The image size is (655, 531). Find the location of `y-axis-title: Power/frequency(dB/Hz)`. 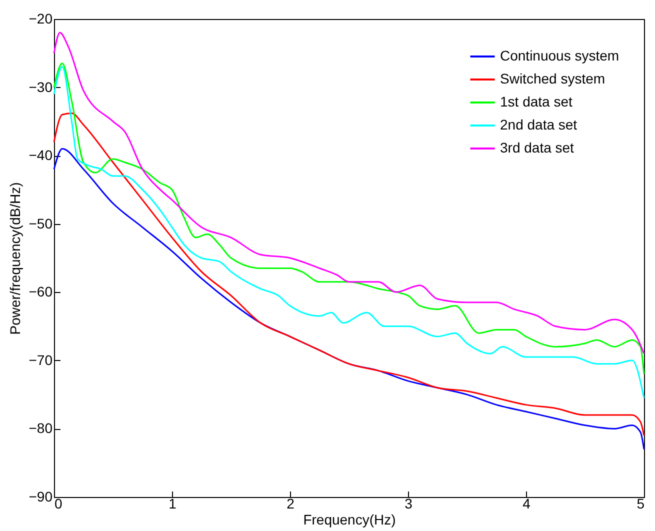

y-axis-title: Power/frequency(dB/Hz) is located at coordinates (14, 258).